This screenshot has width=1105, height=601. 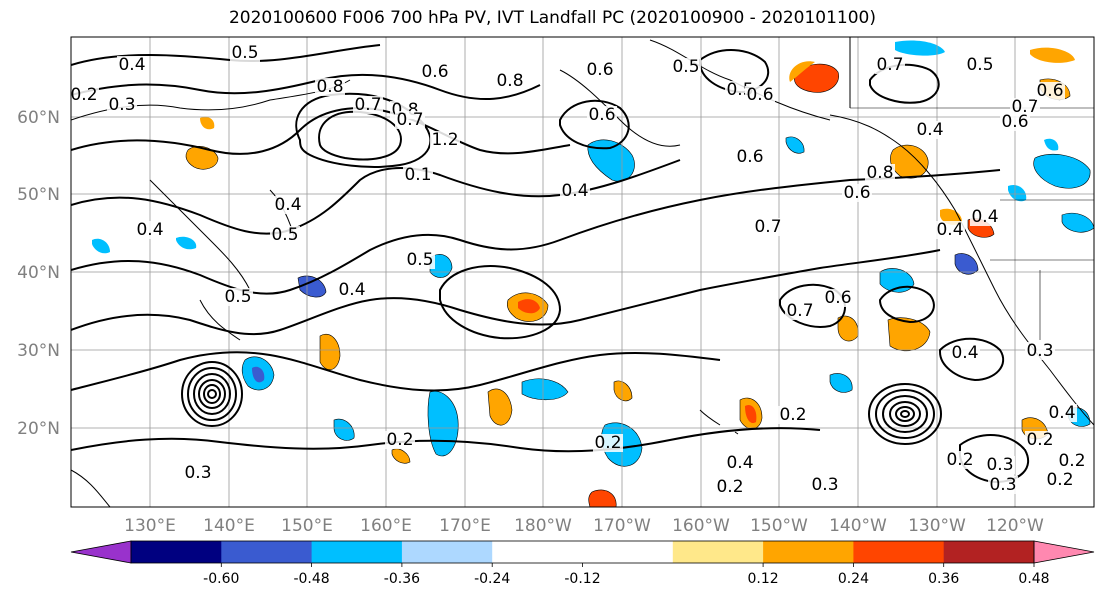 I want to click on cyclone-east, so click(x=905, y=414).